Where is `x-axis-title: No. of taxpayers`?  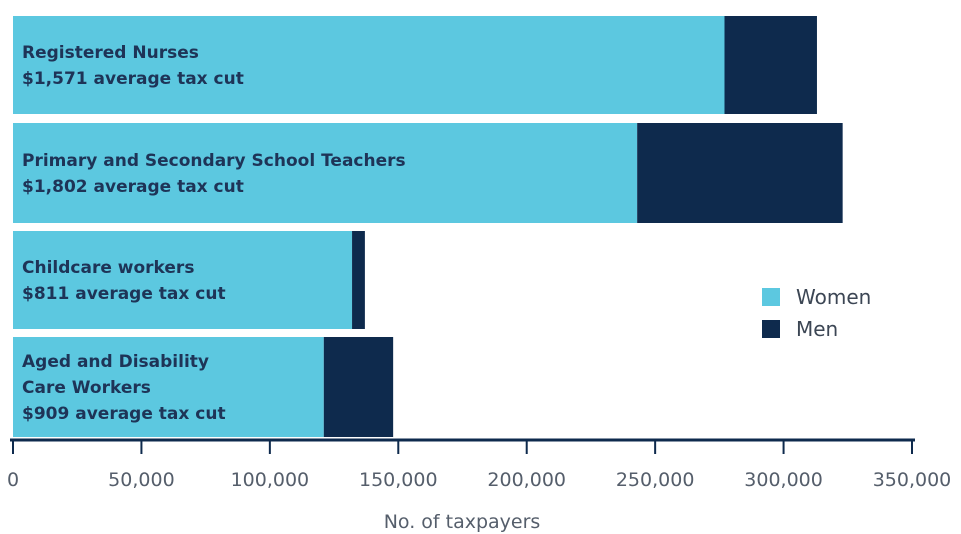
x-axis-title: No. of taxpayers is located at coordinates (462, 522).